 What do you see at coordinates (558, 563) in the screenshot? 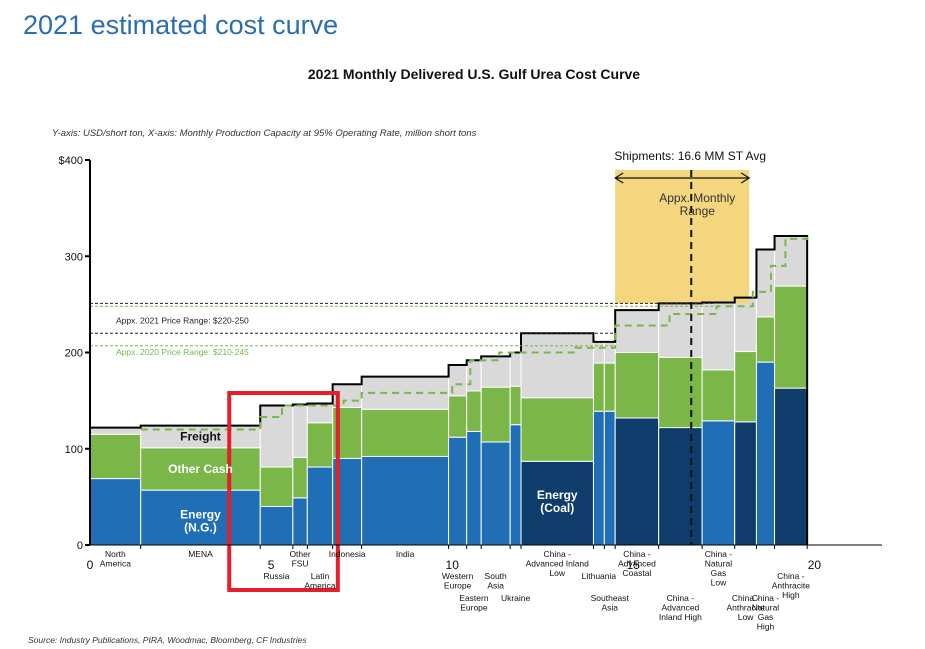
I see `category-label: China -Advanced Inland Low` at bounding box center [558, 563].